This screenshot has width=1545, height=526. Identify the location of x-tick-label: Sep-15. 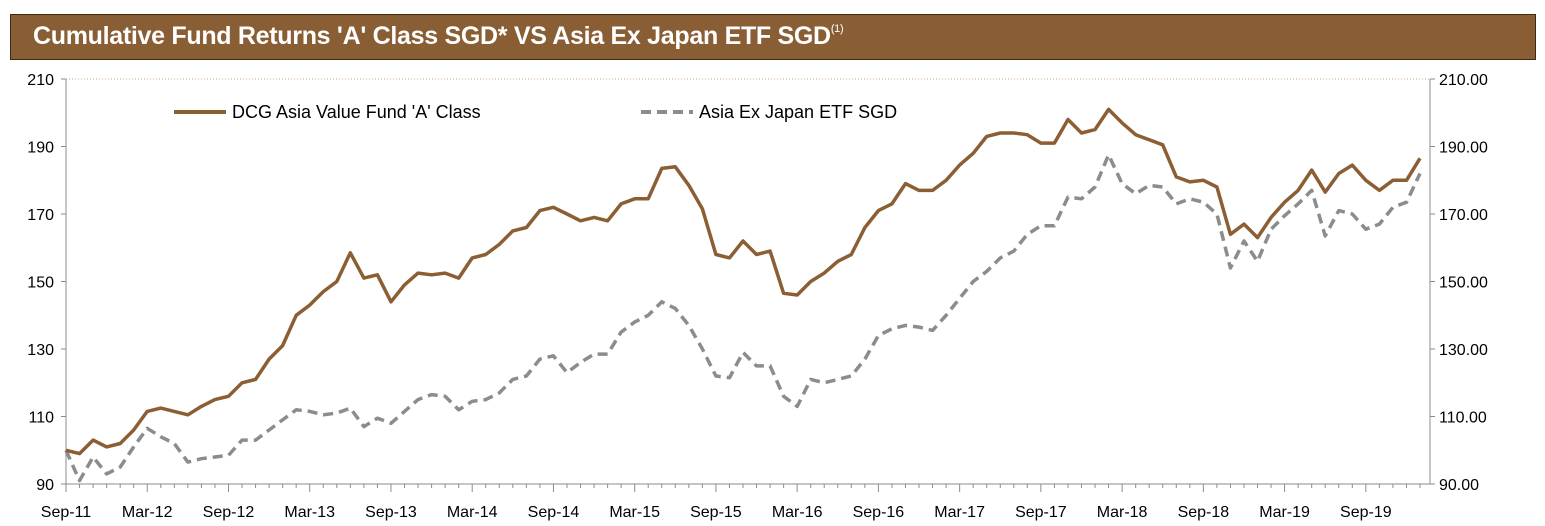
(716, 512).